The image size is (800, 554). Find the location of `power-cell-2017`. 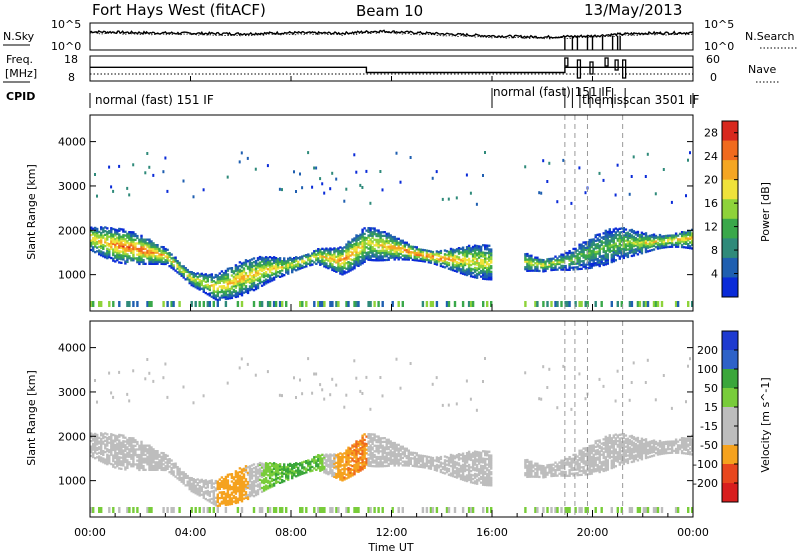

power-cell-2017 is located at coordinates (475, 271).